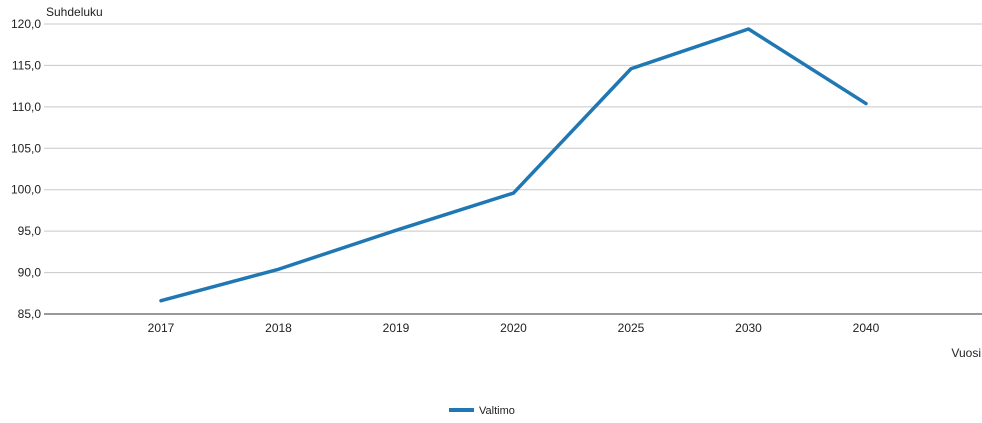 This screenshot has width=982, height=423. What do you see at coordinates (161, 328) in the screenshot?
I see `x-tick-label: 2017` at bounding box center [161, 328].